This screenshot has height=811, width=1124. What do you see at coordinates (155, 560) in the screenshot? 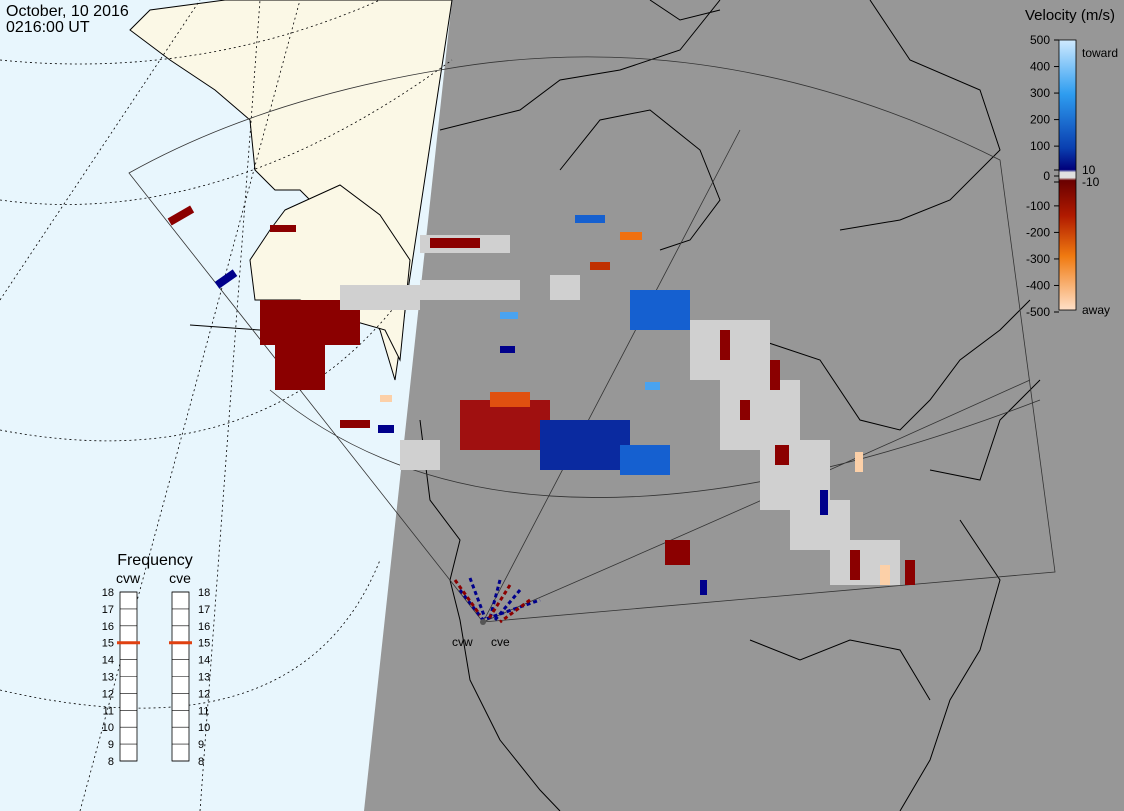
I see `frequency-title: Frequency` at bounding box center [155, 560].